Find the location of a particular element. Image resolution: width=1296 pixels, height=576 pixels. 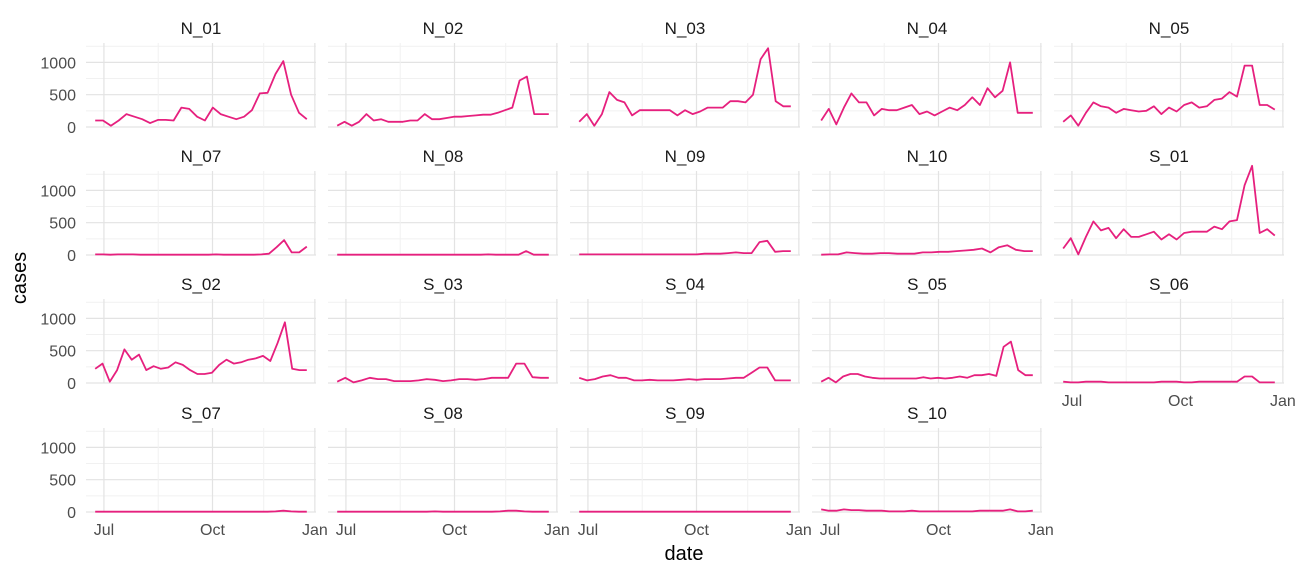

panel-title: N_05 is located at coordinates (1169, 28).